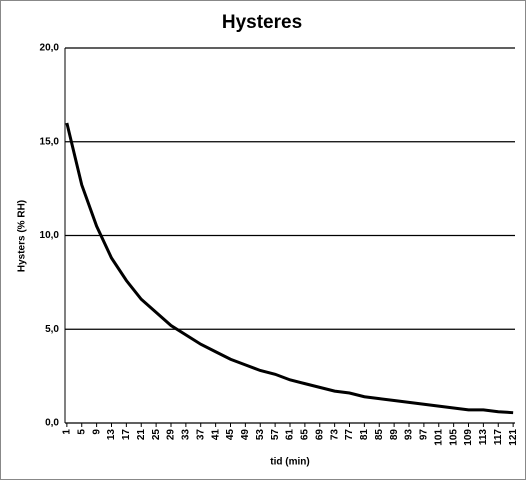 This screenshot has height=480, width=526. I want to click on x-tick-label: 117, so click(498, 437).